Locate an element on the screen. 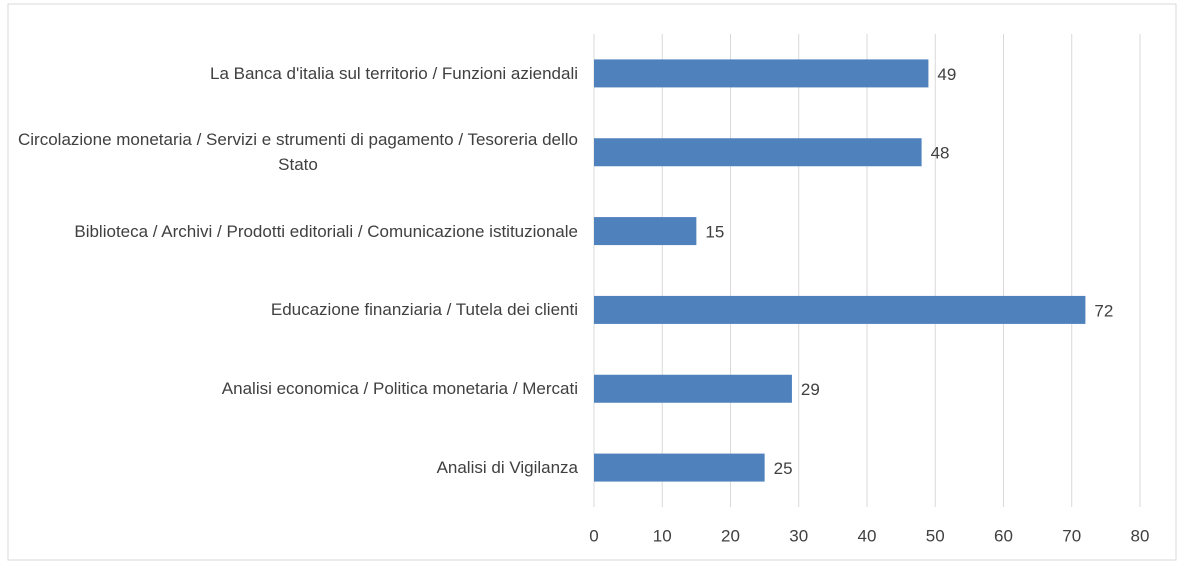  data-label: 48 is located at coordinates (940, 153).